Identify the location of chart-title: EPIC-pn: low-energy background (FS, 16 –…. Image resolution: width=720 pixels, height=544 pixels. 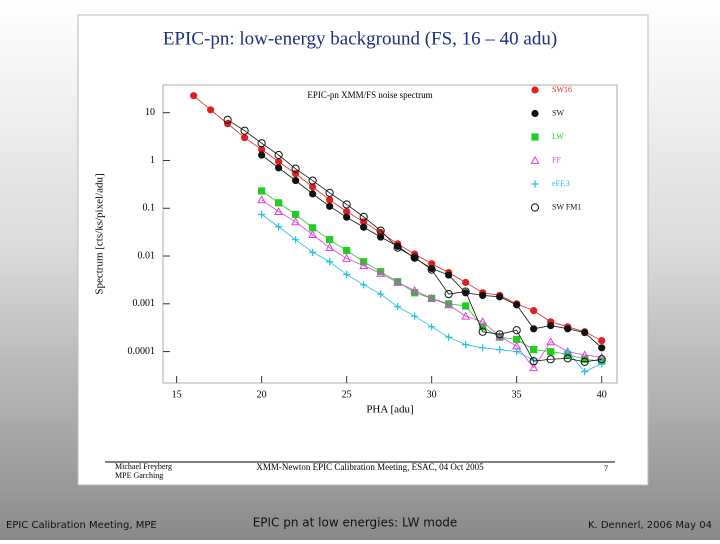
(360, 38).